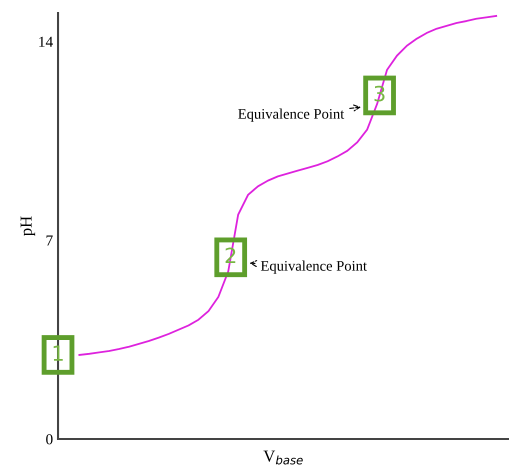 The image size is (509, 468). I want to click on y-tick-label: 14, so click(46, 41).